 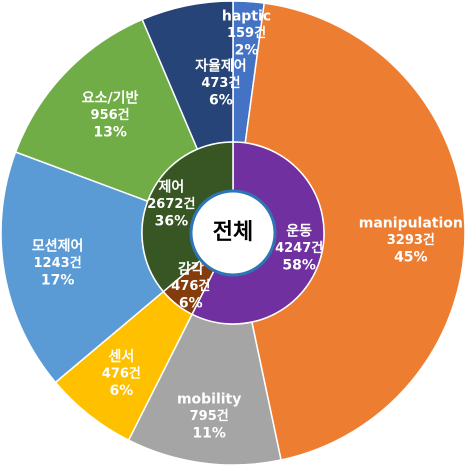 What do you see at coordinates (221, 100) in the screenshot?
I see `outer-label-percent-6: 6%` at bounding box center [221, 100].